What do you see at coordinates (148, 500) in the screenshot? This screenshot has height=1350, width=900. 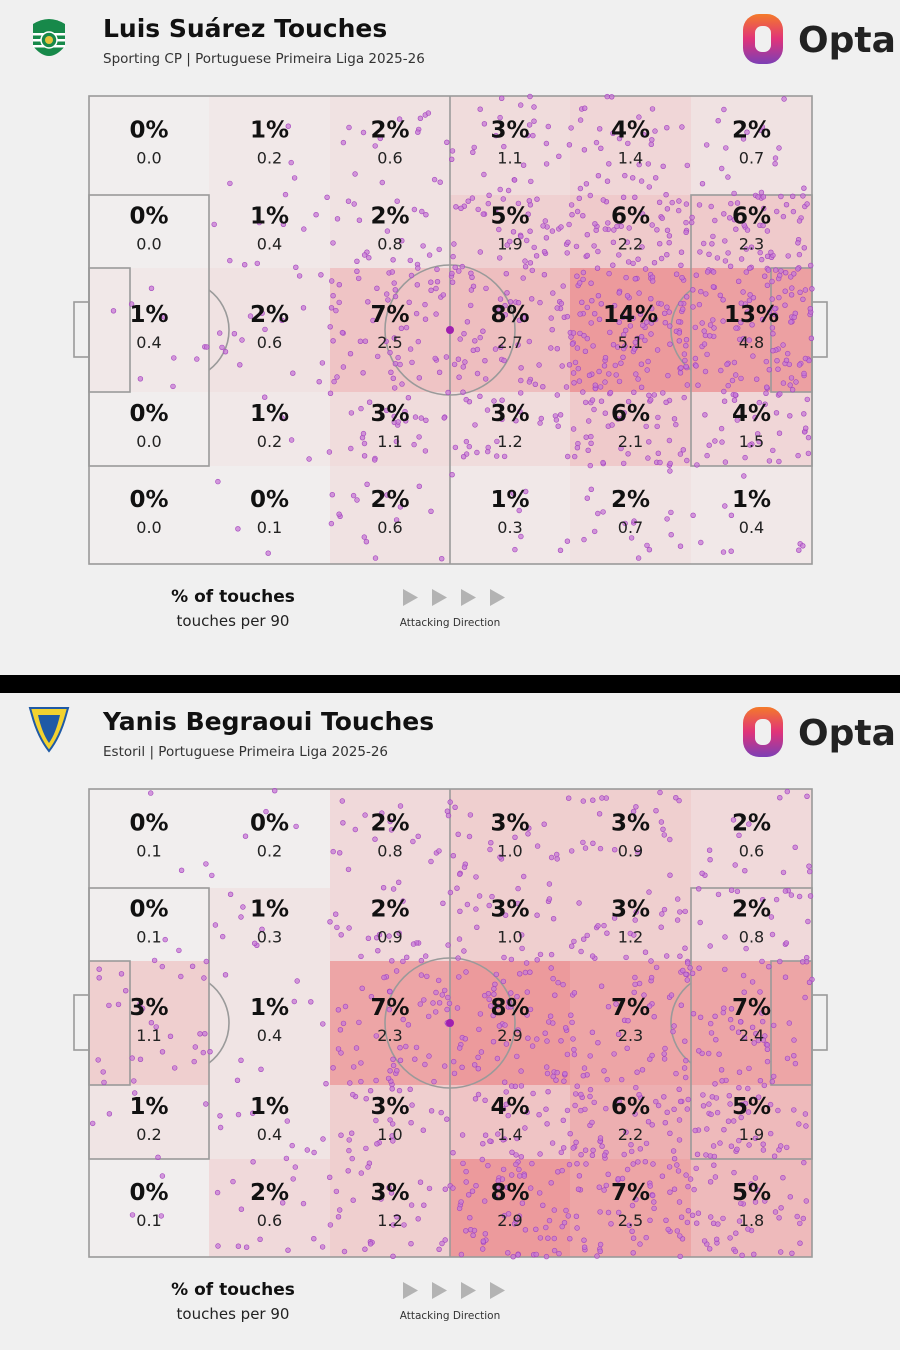 I see `cell-pct-label: 0%` at bounding box center [148, 500].